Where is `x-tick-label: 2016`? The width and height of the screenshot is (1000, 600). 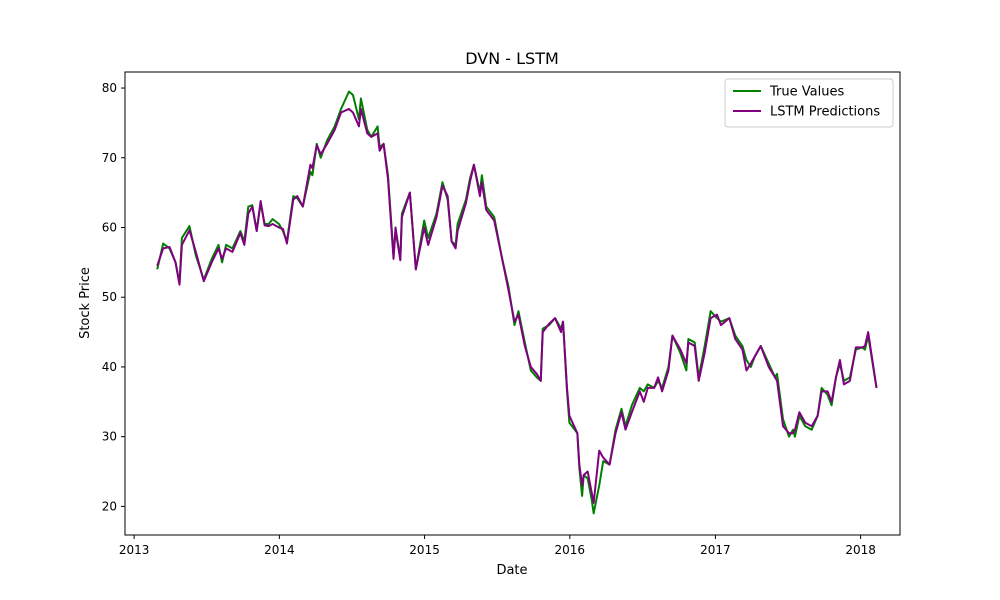
x-tick-label: 2016 is located at coordinates (570, 550).